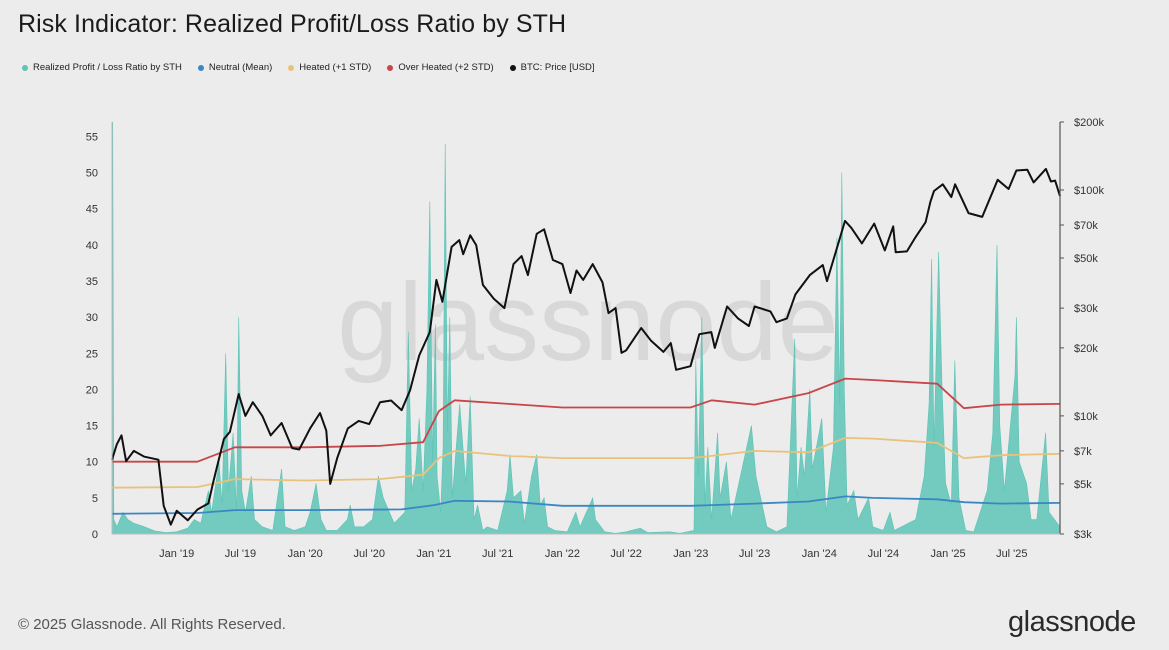 The height and width of the screenshot is (650, 1169). Describe the element at coordinates (433, 554) in the screenshot. I see `x-tick-label: Jan '21` at that location.